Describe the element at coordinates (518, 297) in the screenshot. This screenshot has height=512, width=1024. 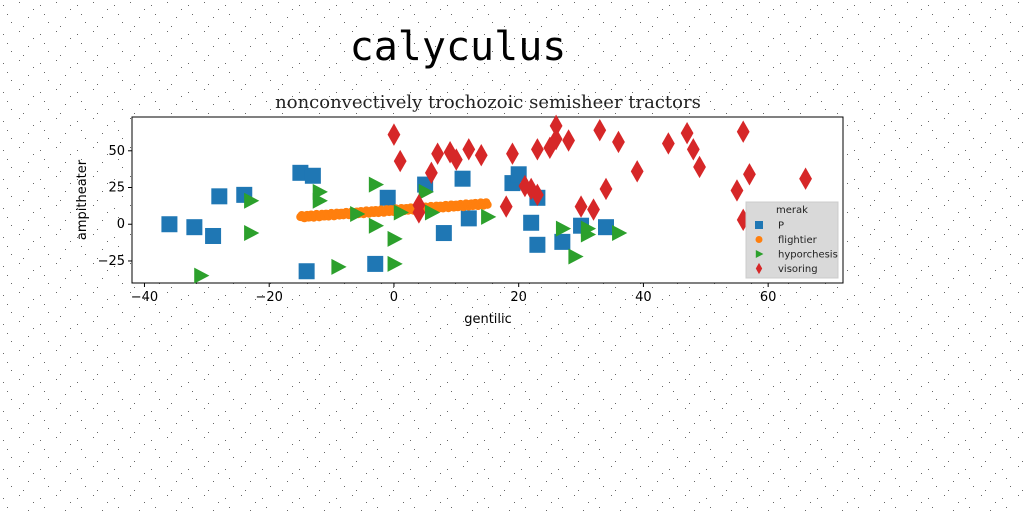
I see `x-tick-label: 20` at that location.